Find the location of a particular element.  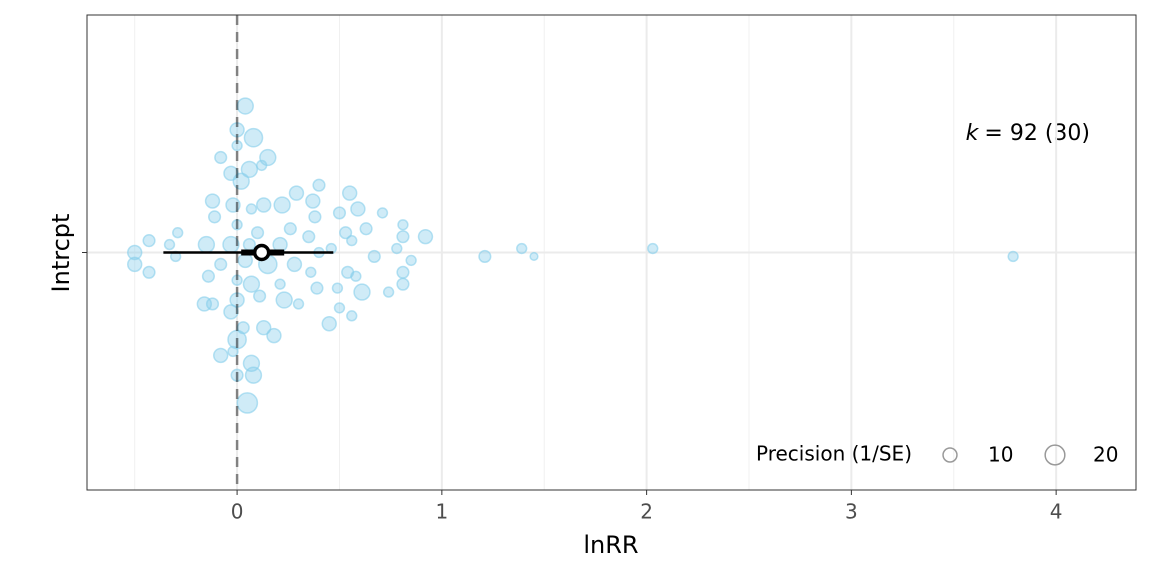

x-tick-label: 3 is located at coordinates (851, 512).